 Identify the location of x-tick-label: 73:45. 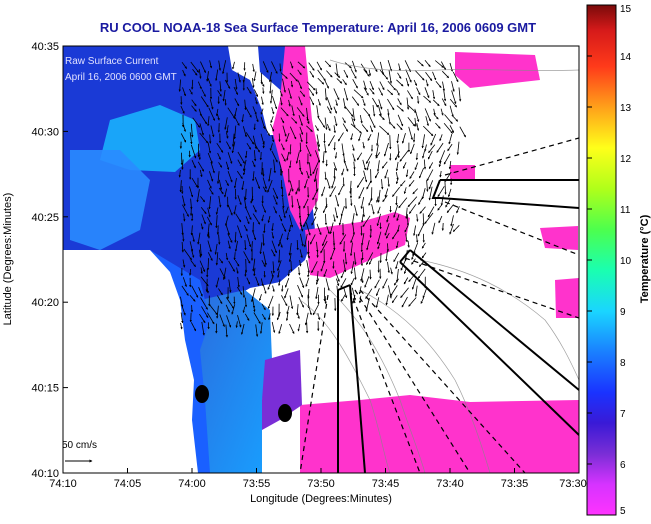
(386, 484).